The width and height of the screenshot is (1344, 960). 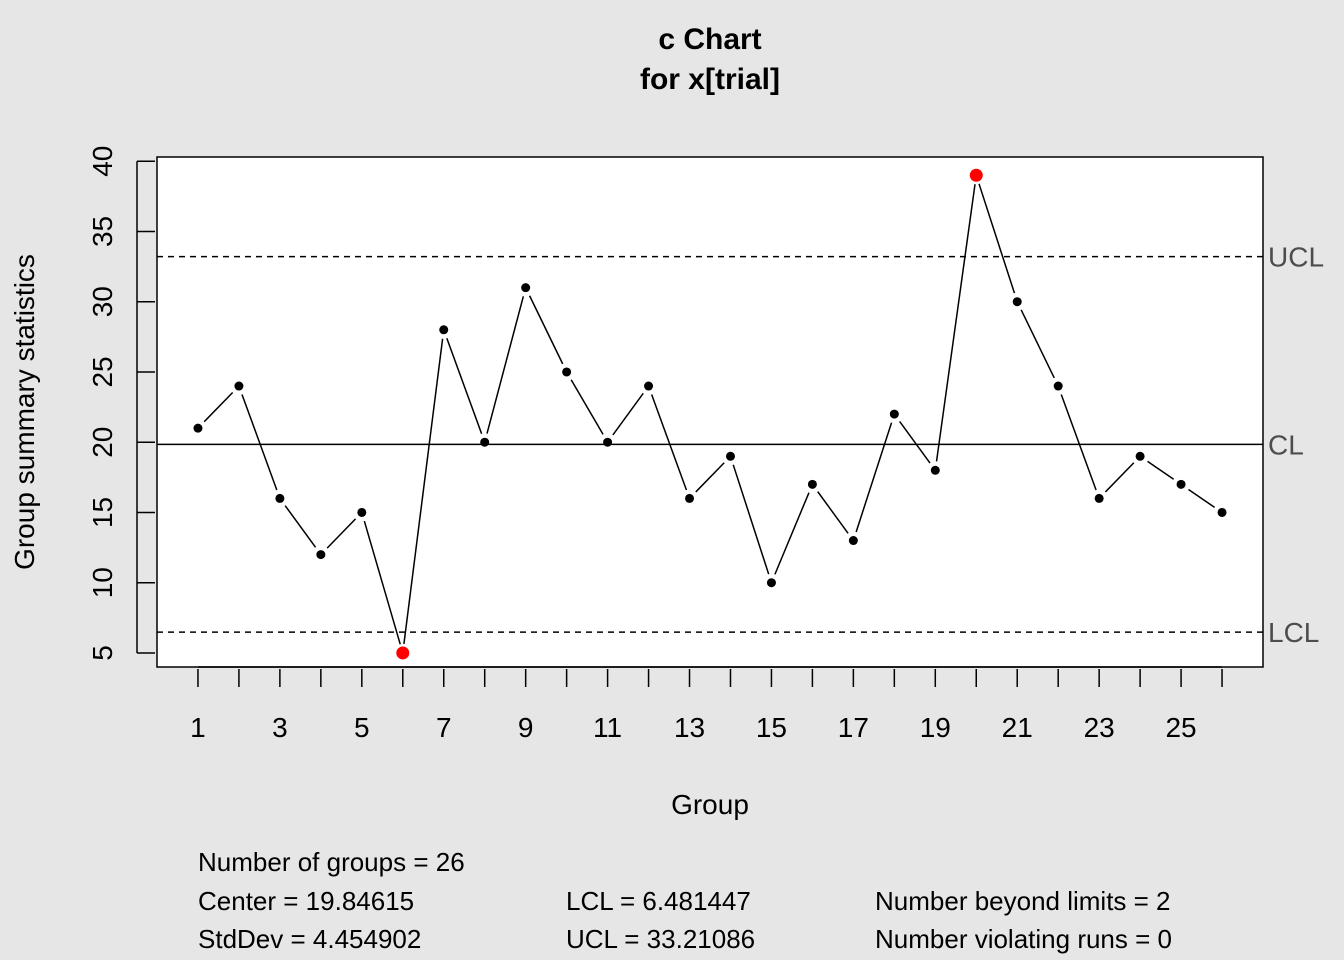 I want to click on x-tick-label: 7, so click(x=444, y=727).